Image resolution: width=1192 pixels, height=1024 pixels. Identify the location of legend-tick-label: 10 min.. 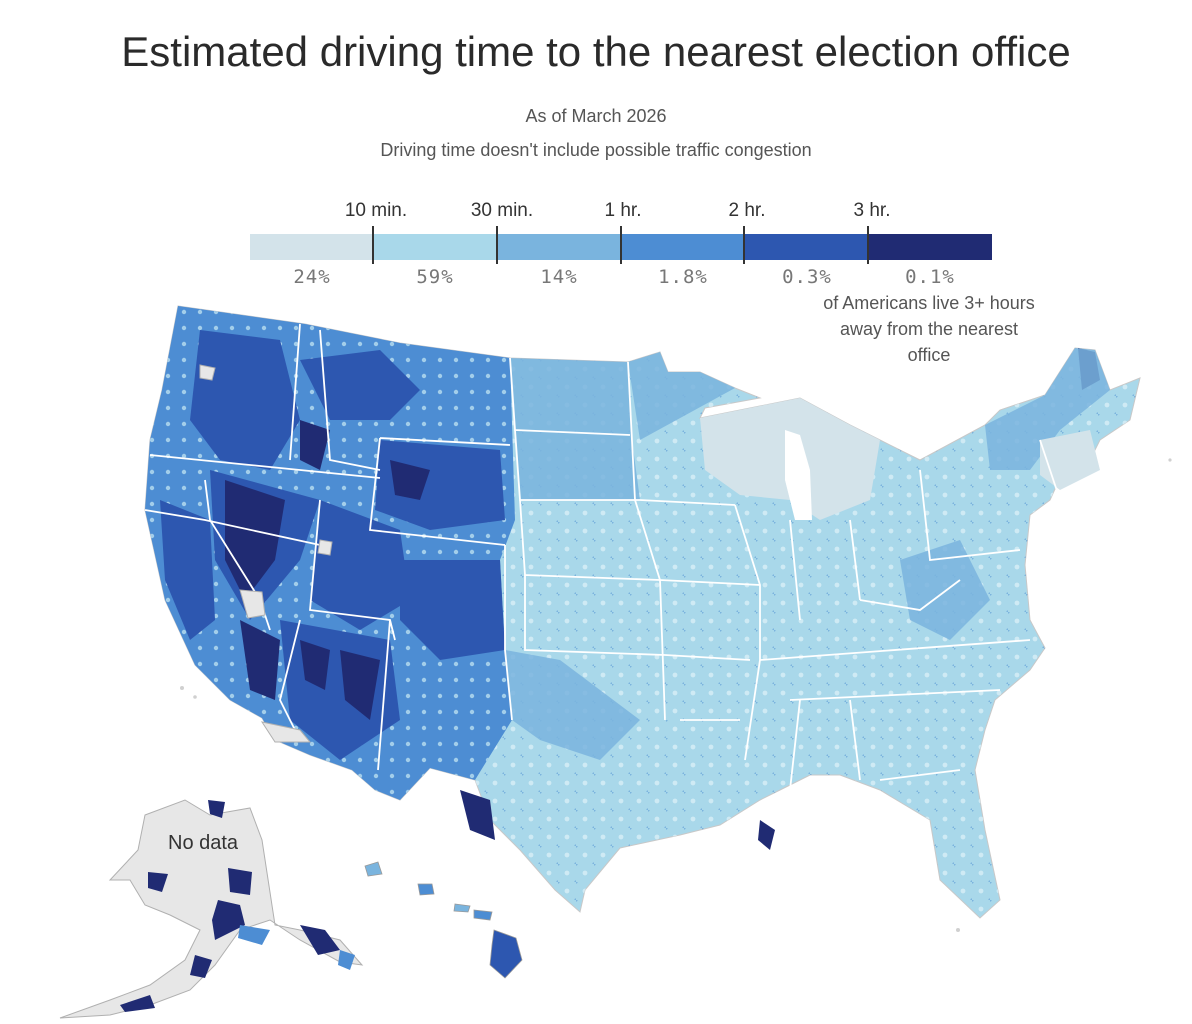
(376, 210).